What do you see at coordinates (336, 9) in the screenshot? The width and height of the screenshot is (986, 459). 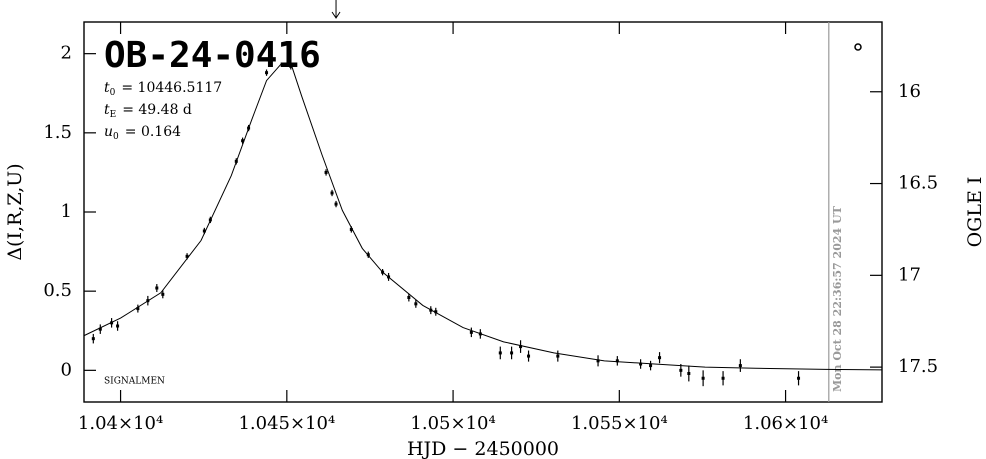 I see `event-arrow` at bounding box center [336, 9].